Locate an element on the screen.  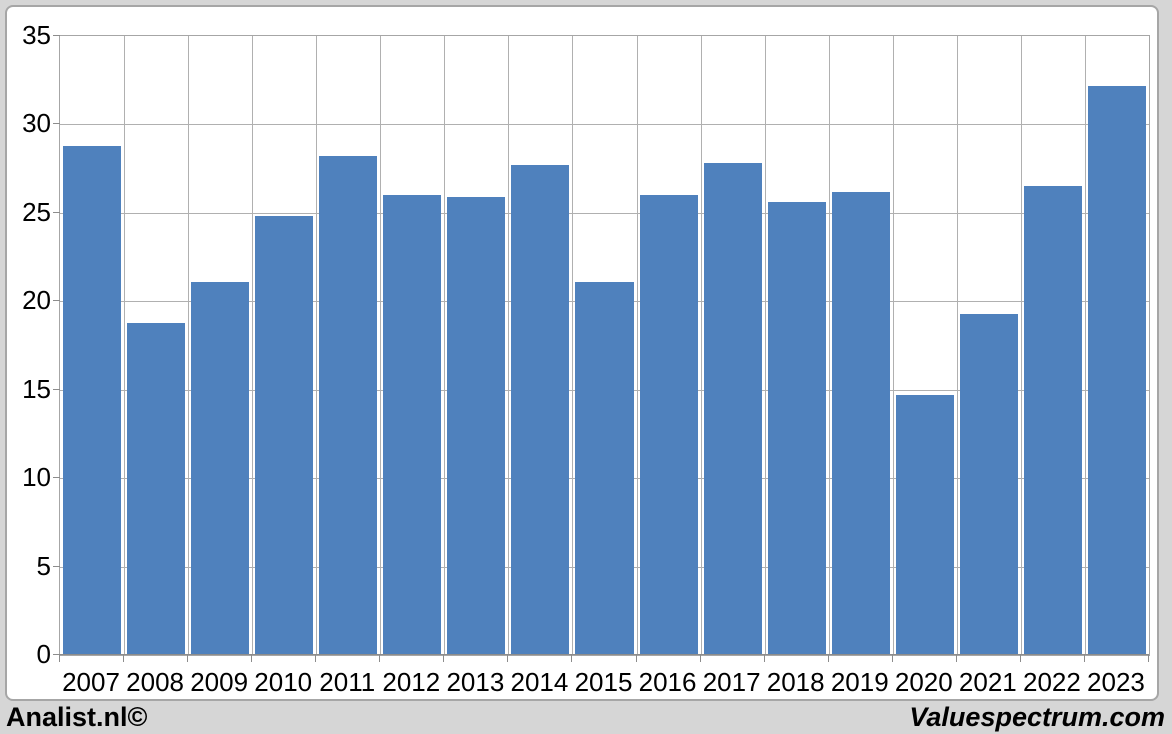
footer-brand-right: Valuespectrum.com is located at coordinates (1037, 717).